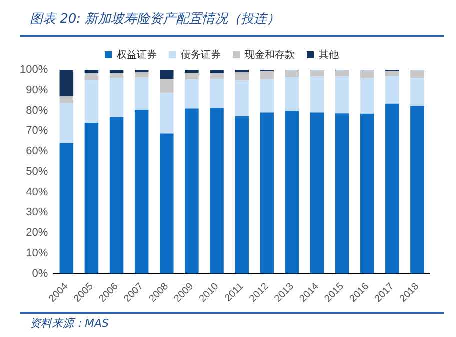  Describe the element at coordinates (37, 233) in the screenshot. I see `y-tick-label: 20%` at that location.